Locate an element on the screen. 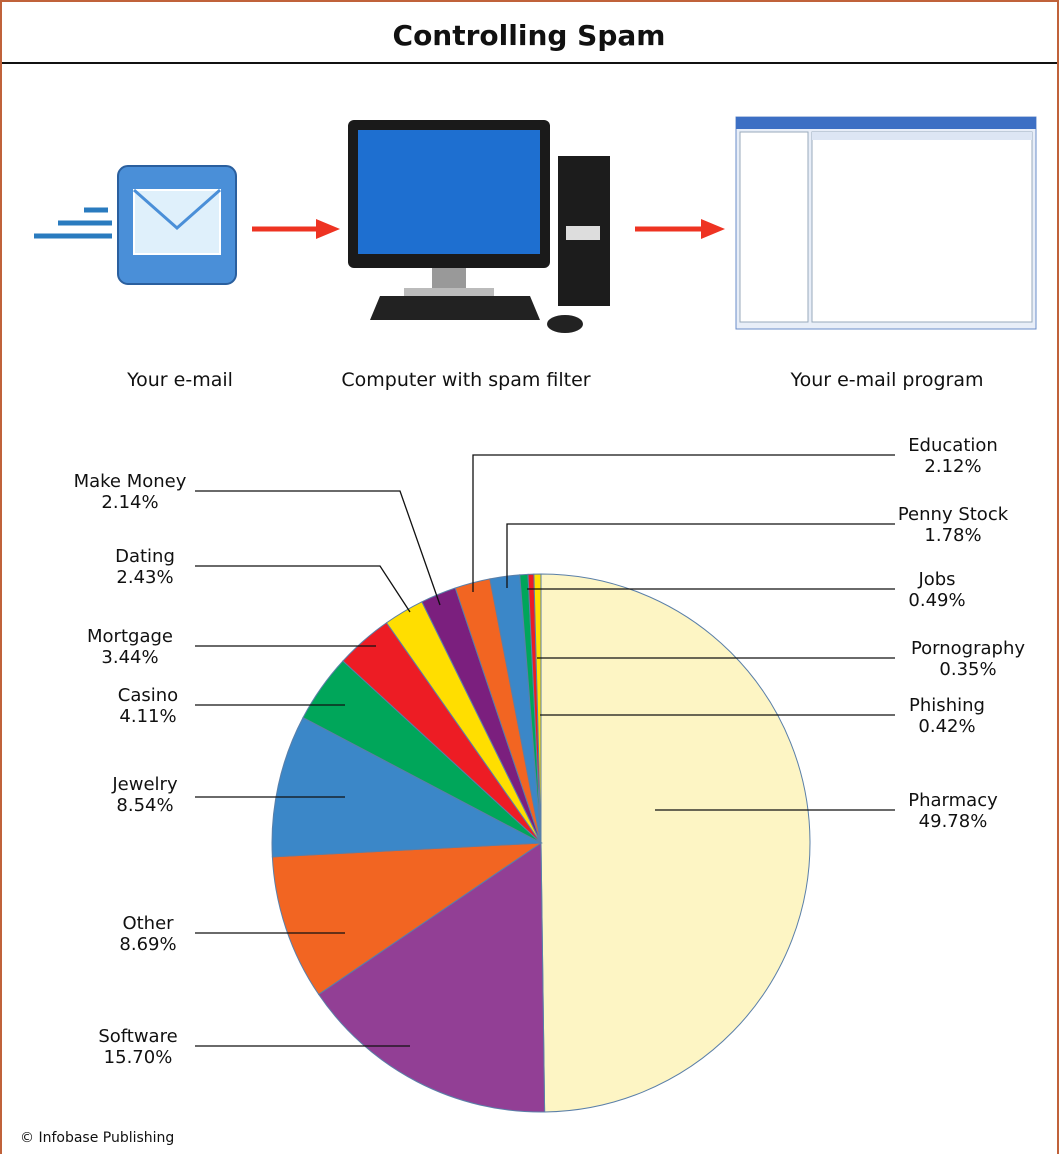  slice-value-label: 8.54% is located at coordinates (144, 805).